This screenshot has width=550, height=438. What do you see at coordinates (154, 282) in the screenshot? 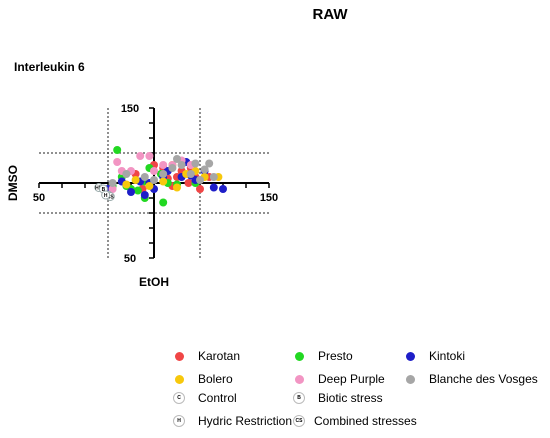
I see `x-axis-label: EtOH` at bounding box center [154, 282].